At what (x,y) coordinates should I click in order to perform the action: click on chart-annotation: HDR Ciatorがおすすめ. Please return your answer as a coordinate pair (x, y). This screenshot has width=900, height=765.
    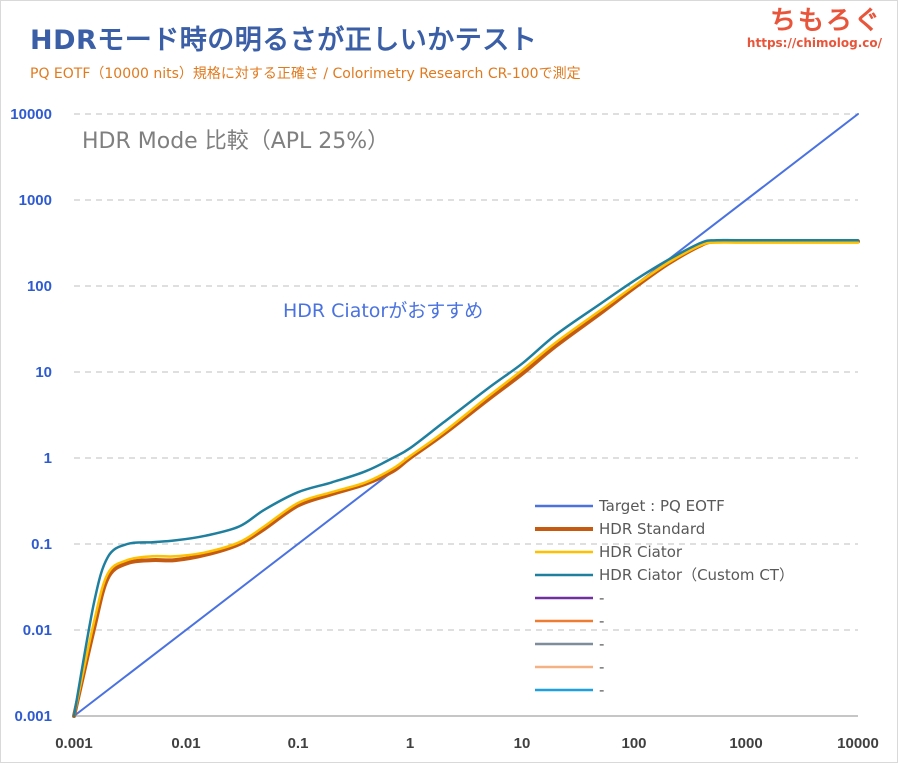
    Looking at the image, I should click on (383, 311).